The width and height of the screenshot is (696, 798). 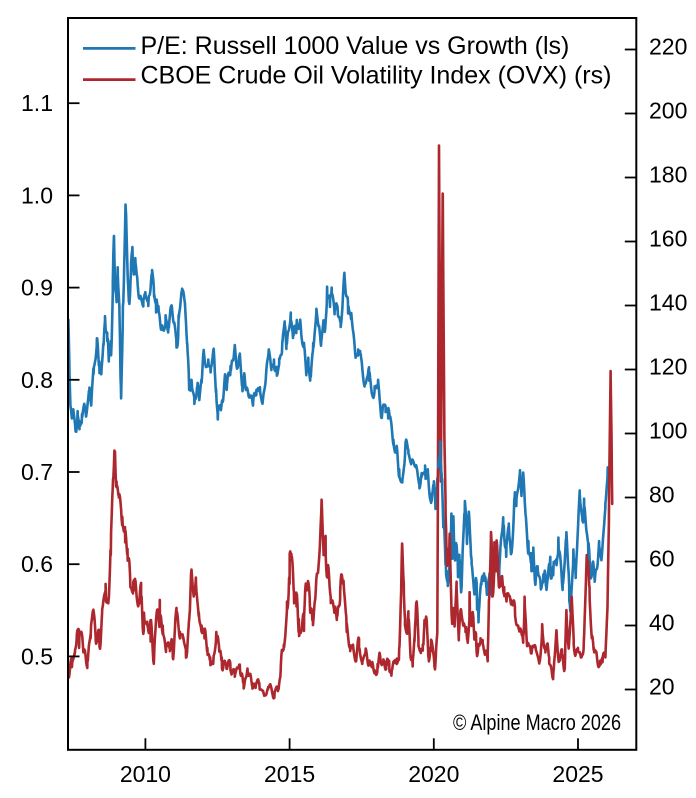 What do you see at coordinates (37, 103) in the screenshot?
I see `svg-text: 1.1` at bounding box center [37, 103].